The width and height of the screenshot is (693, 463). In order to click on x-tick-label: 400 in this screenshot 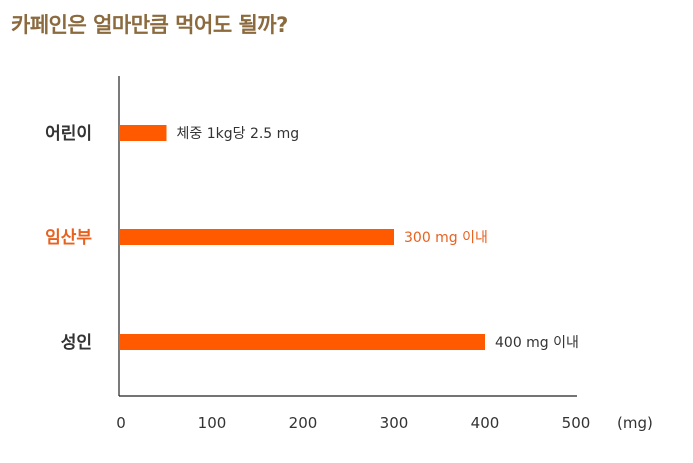, I will do `click(485, 423)`.